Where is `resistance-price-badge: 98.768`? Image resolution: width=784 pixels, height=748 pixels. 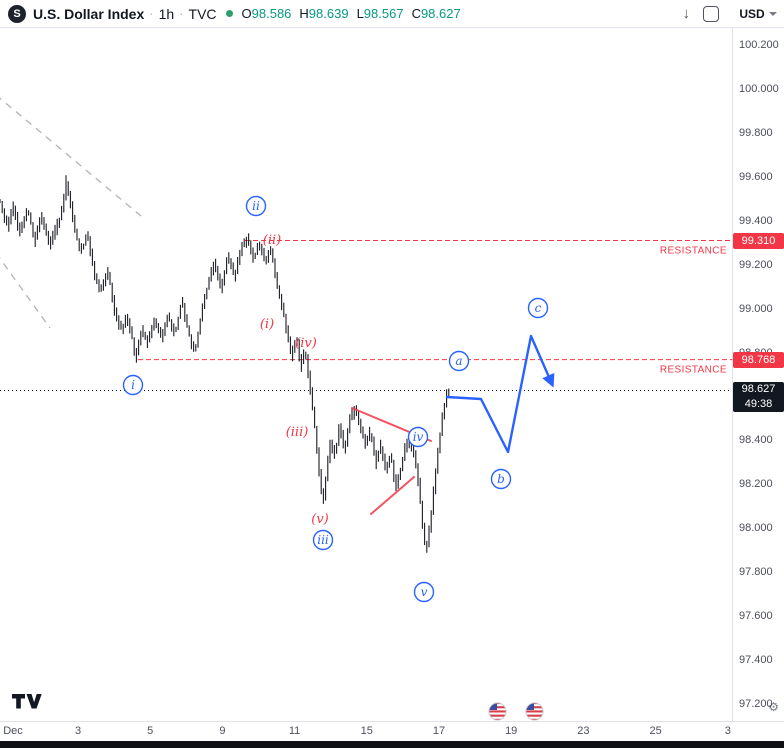 resistance-price-badge: 98.768 is located at coordinates (758, 359).